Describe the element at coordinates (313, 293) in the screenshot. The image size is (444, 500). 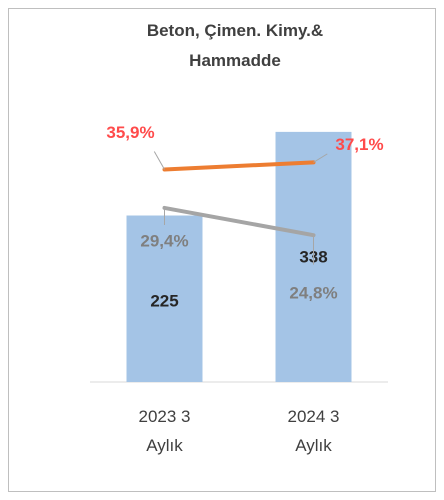
I see `line-value-label: 24,8%` at that location.